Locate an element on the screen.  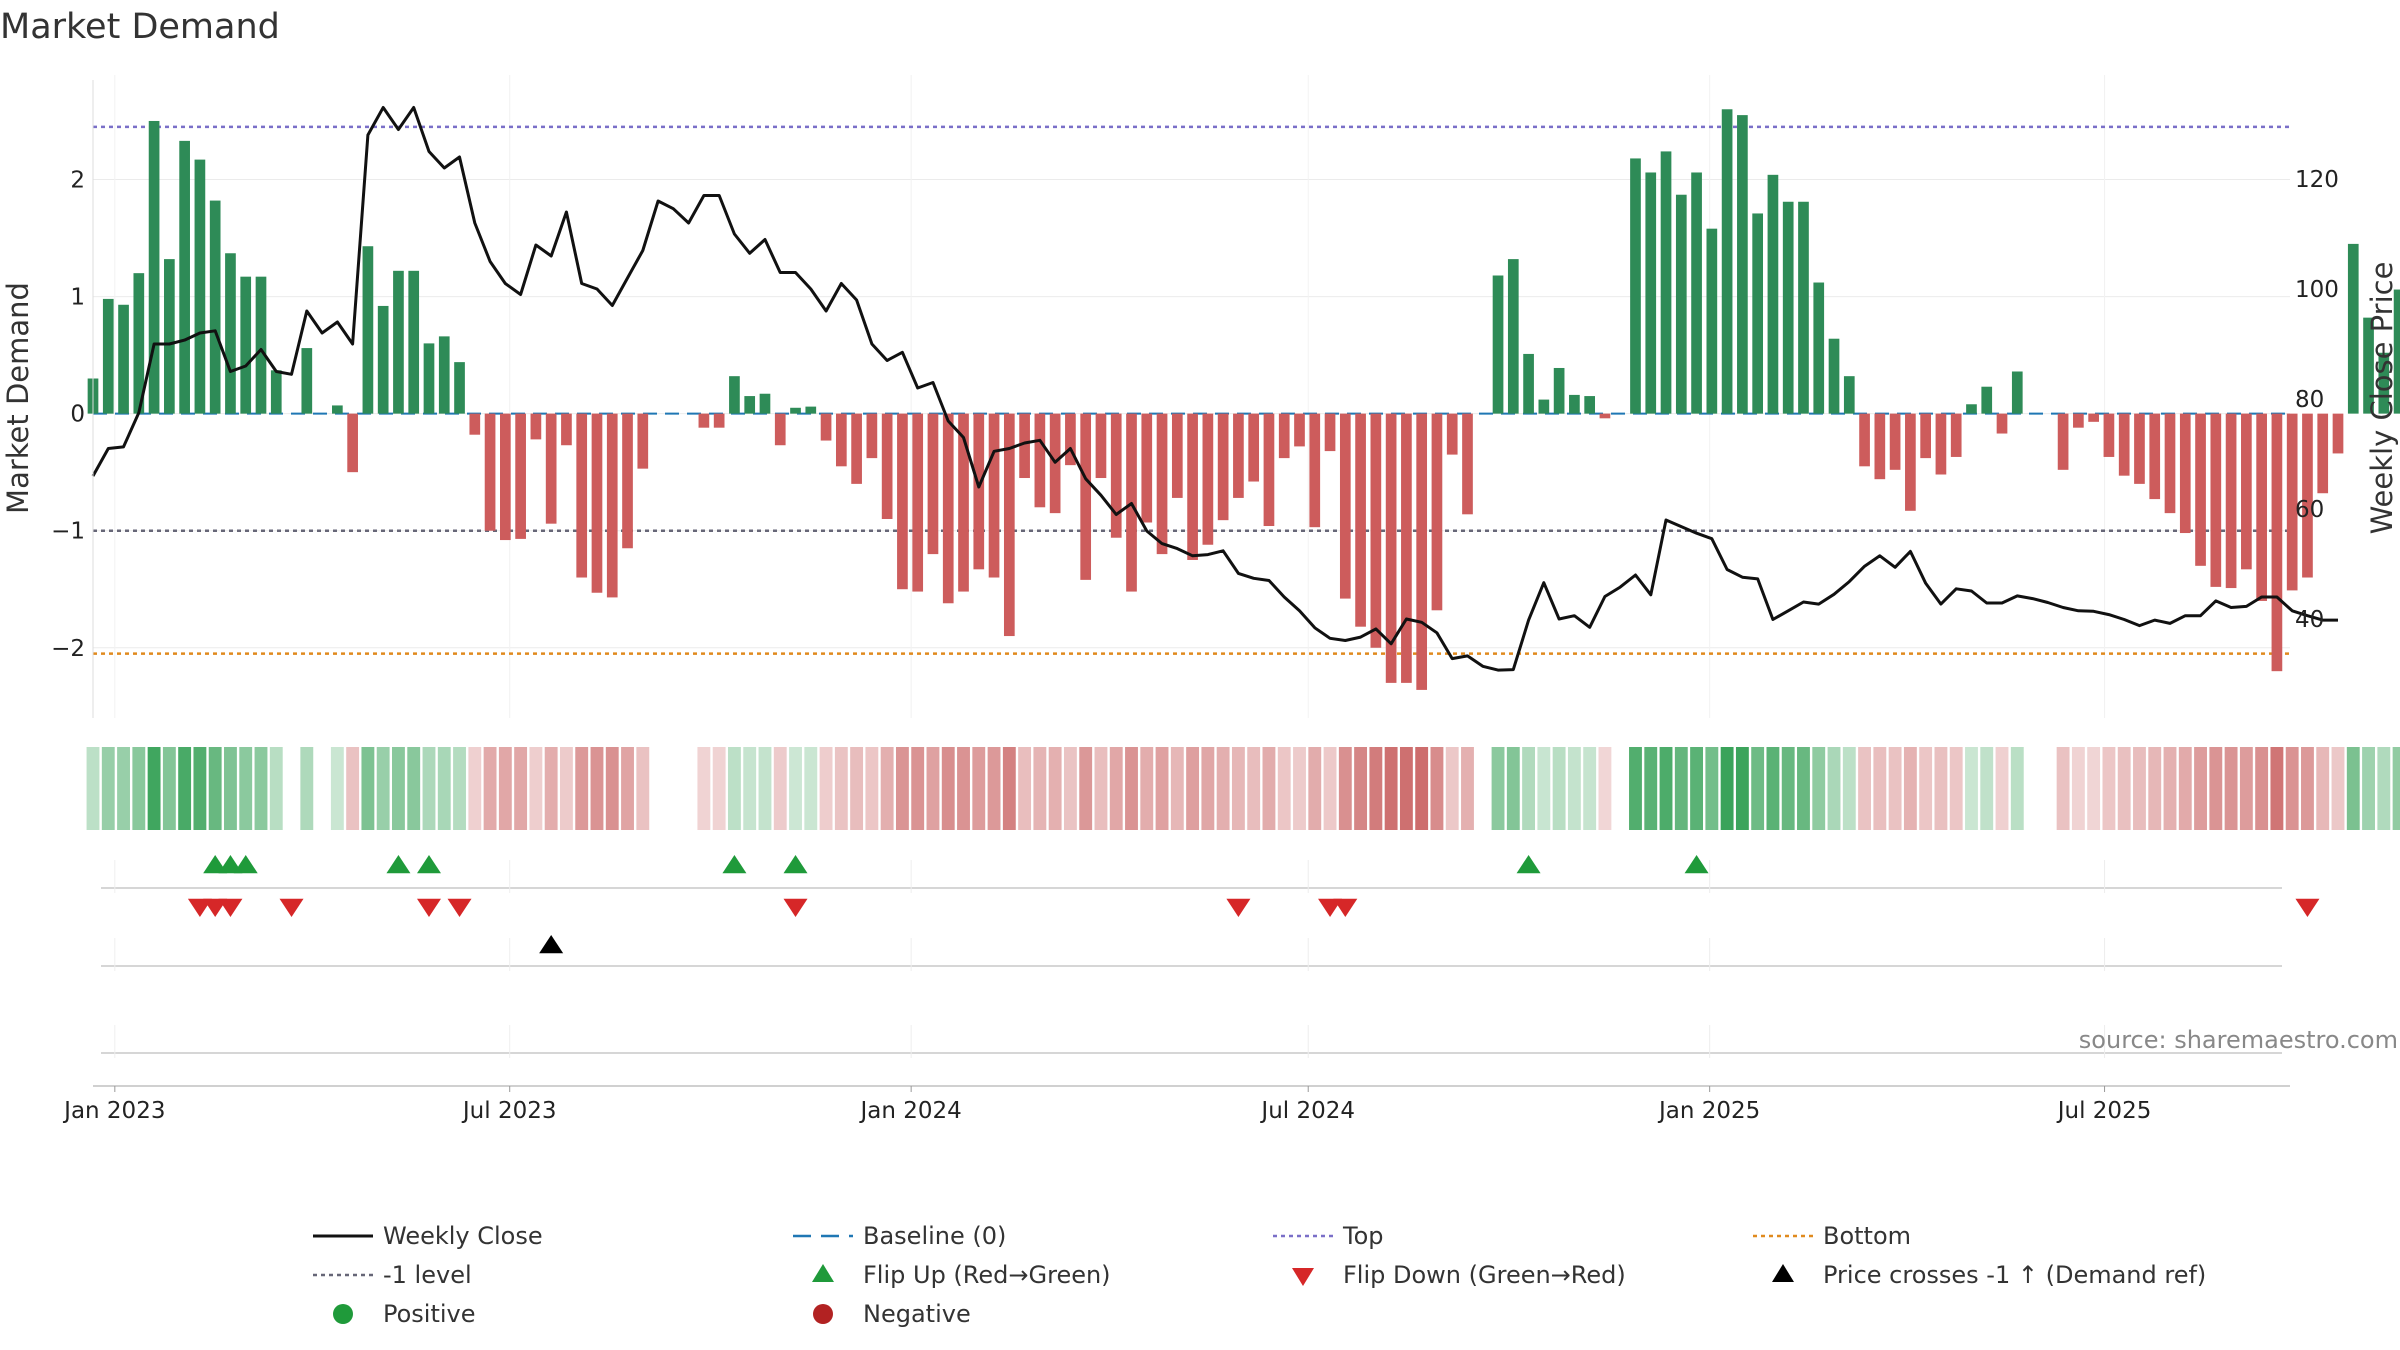
demand-heat-strip is located at coordinates (1243, 788).